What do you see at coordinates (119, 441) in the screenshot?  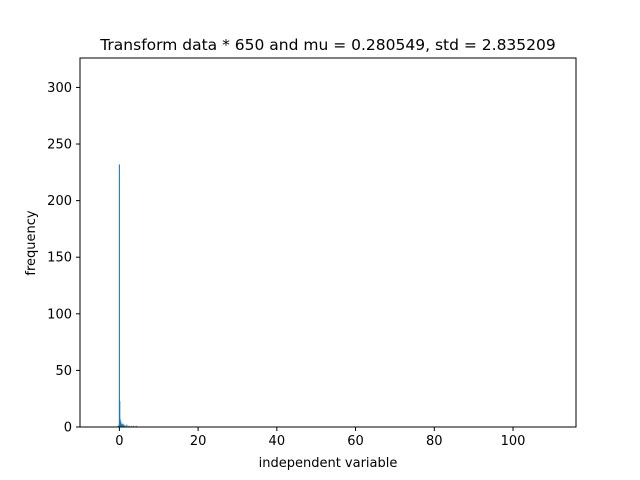 I see `x-tick-label: 0` at bounding box center [119, 441].